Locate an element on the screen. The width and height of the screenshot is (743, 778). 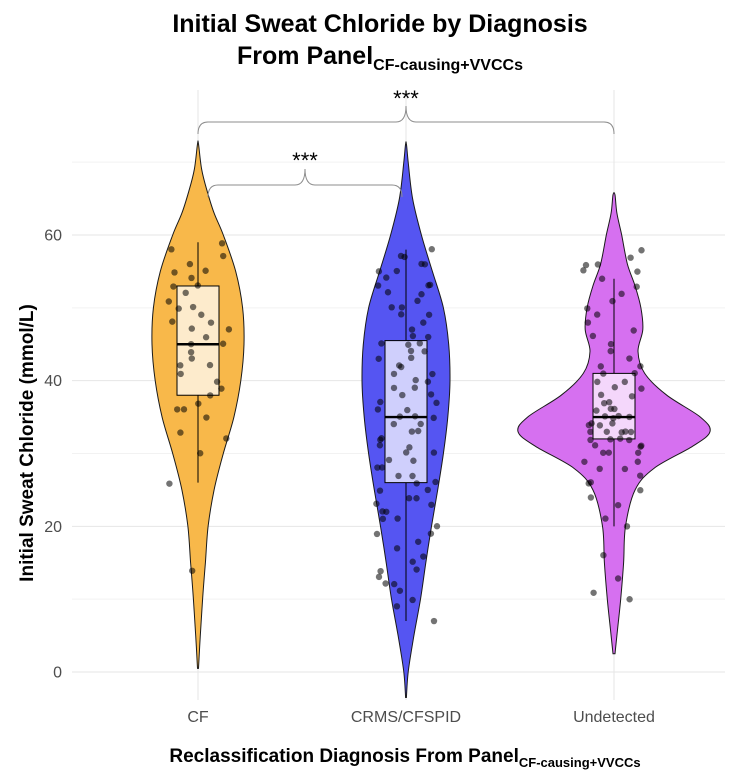
y-axis-title: Initial Sweat Chloride (mmol/L) is located at coordinates (27, 443).